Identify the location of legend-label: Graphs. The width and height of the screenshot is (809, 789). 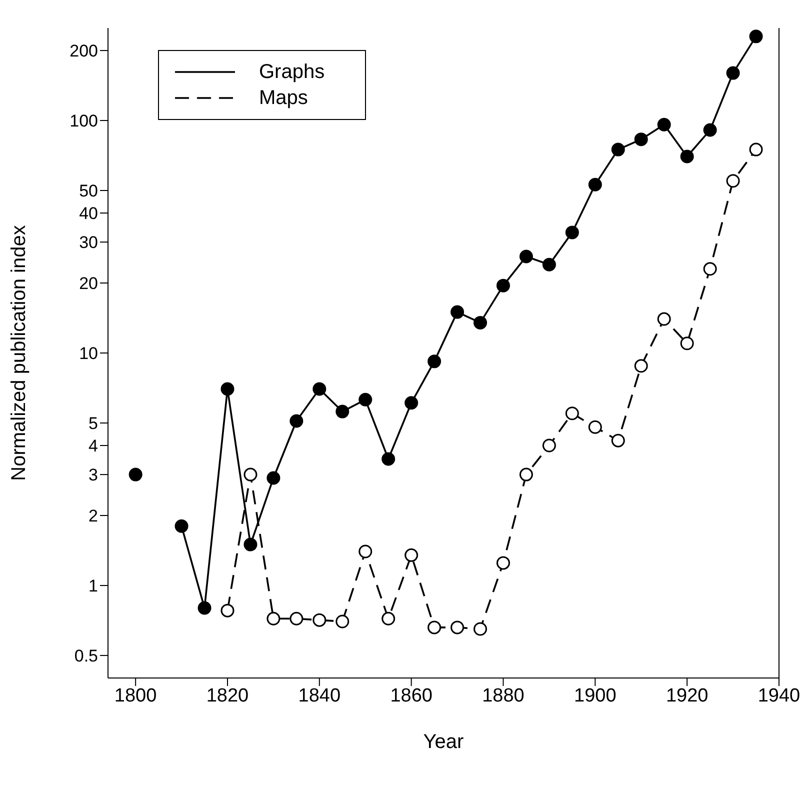
(292, 72).